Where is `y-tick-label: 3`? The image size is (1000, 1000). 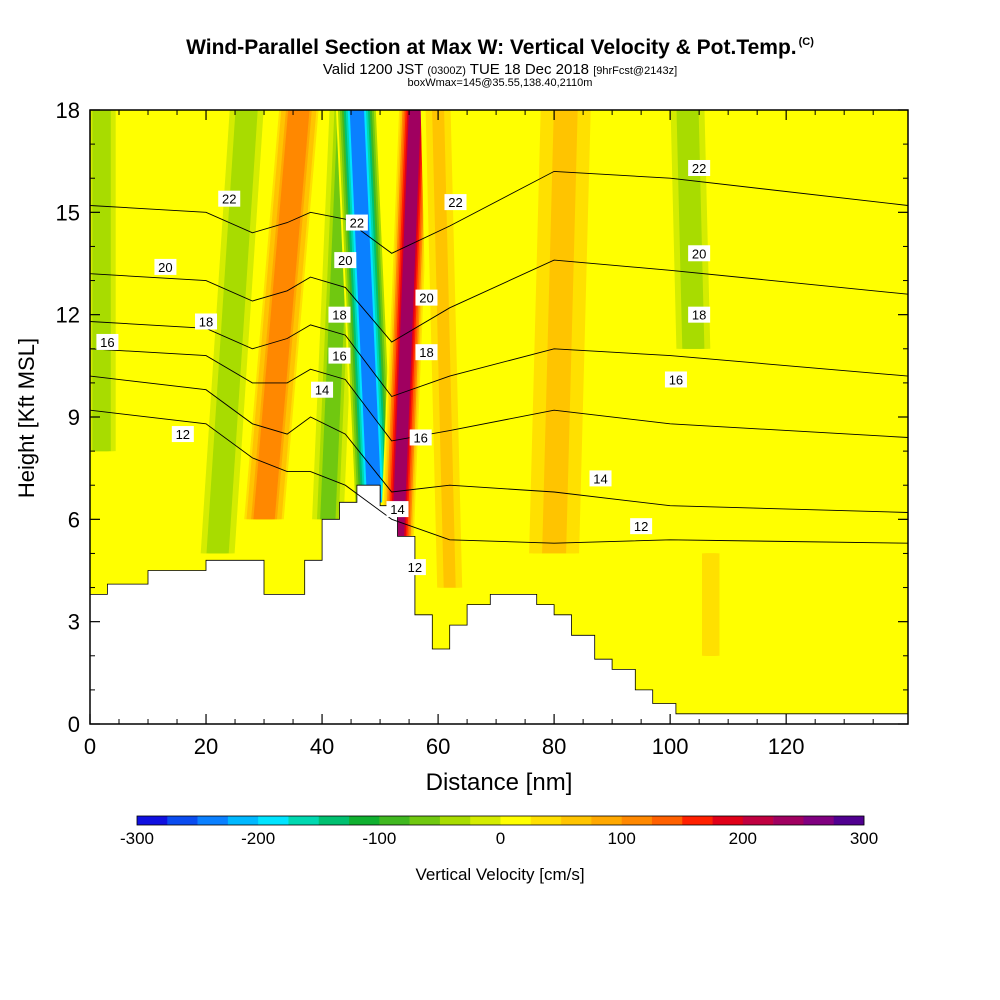
y-tick-label: 3 is located at coordinates (74, 622).